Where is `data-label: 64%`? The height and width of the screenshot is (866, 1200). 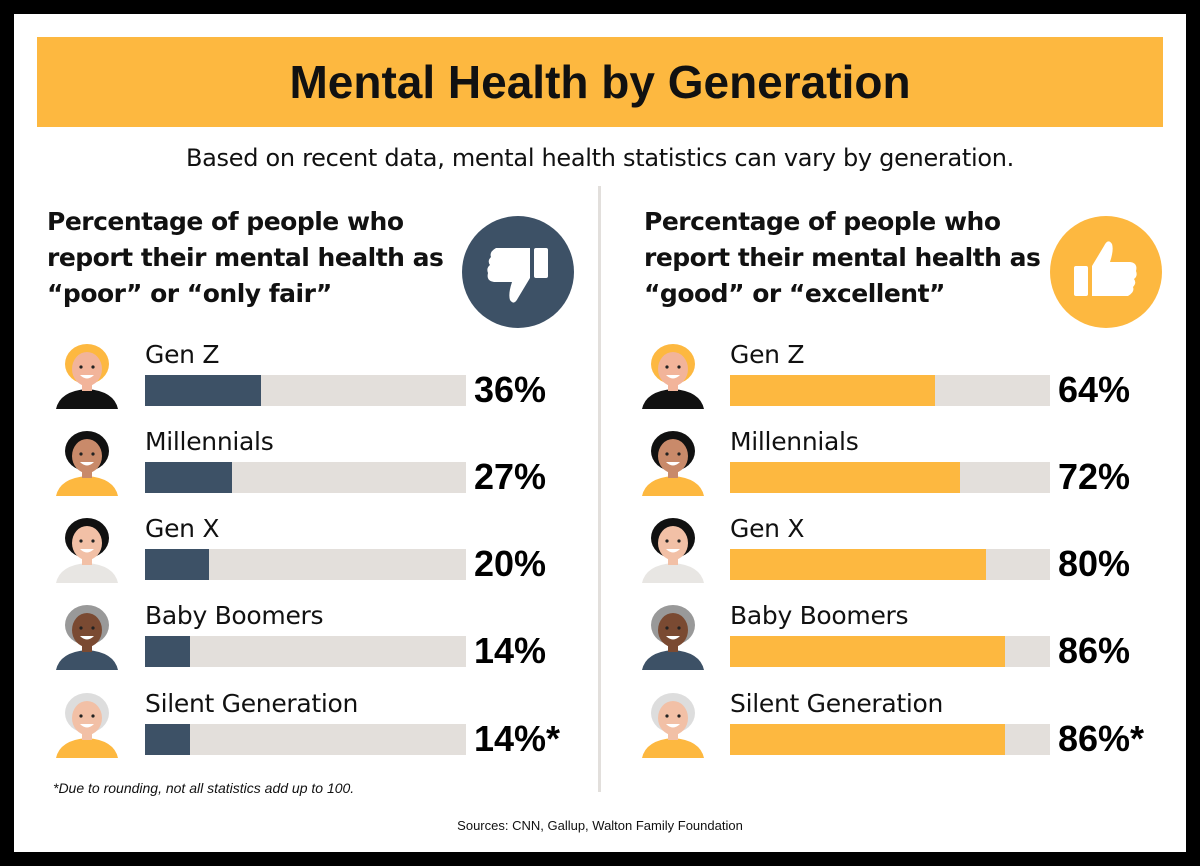 data-label: 64% is located at coordinates (1094, 389).